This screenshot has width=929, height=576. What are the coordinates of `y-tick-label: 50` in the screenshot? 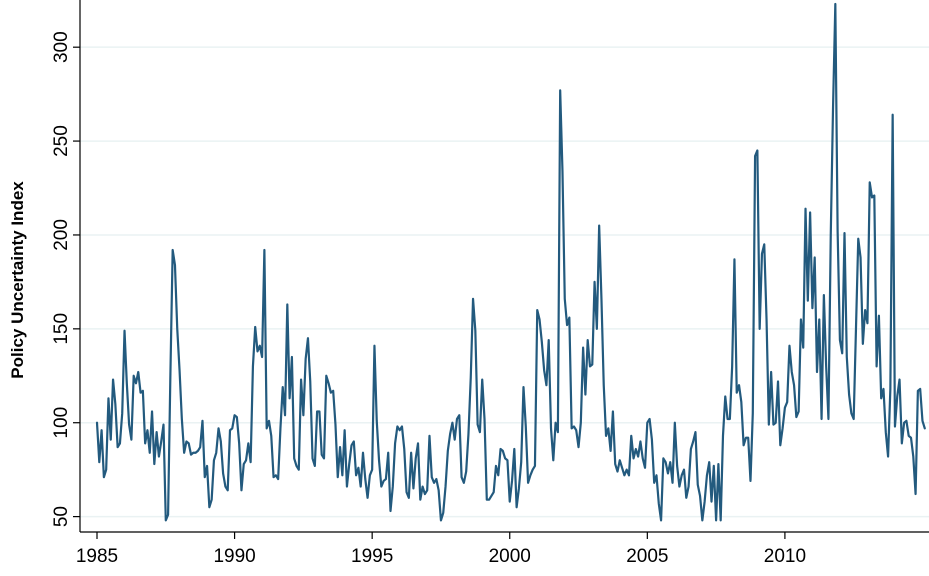 It's located at (61, 516).